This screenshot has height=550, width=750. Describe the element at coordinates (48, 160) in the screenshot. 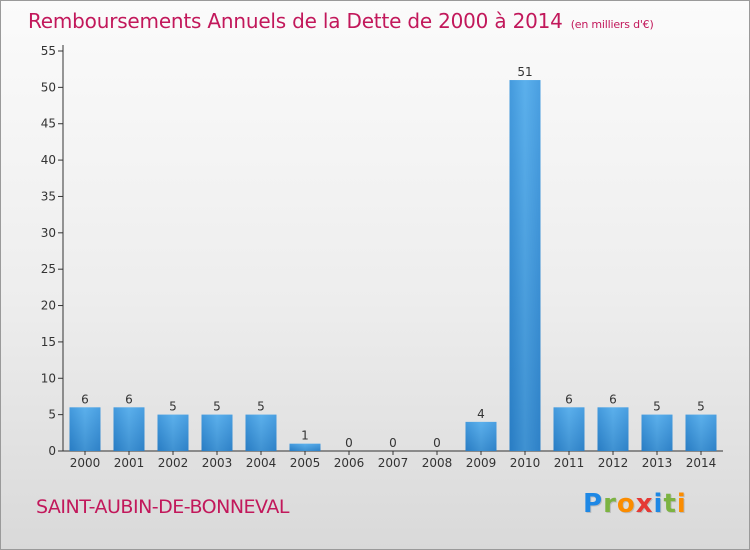

I see `y-tick-label: 40` at that location.